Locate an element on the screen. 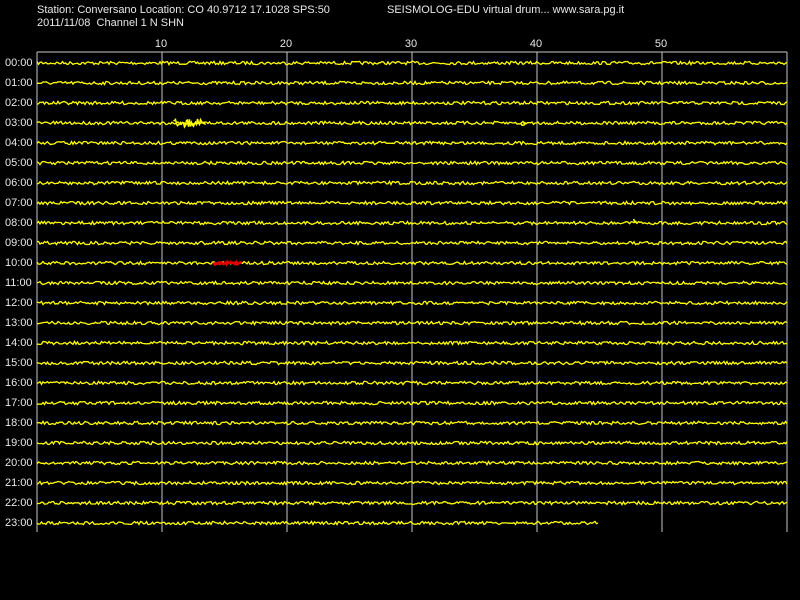  y-tick-label: 16:00 is located at coordinates (19, 383).